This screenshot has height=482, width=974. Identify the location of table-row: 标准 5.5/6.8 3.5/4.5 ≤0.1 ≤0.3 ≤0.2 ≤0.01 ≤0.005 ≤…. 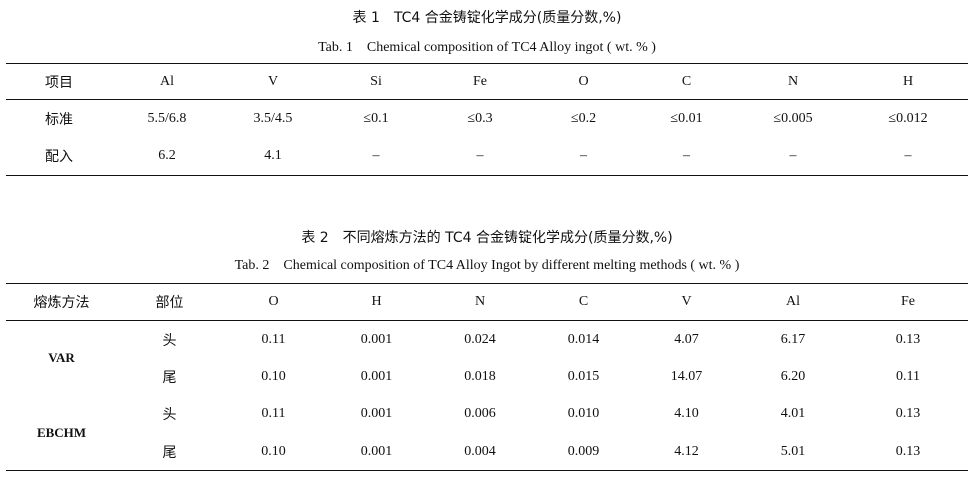
(487, 119).